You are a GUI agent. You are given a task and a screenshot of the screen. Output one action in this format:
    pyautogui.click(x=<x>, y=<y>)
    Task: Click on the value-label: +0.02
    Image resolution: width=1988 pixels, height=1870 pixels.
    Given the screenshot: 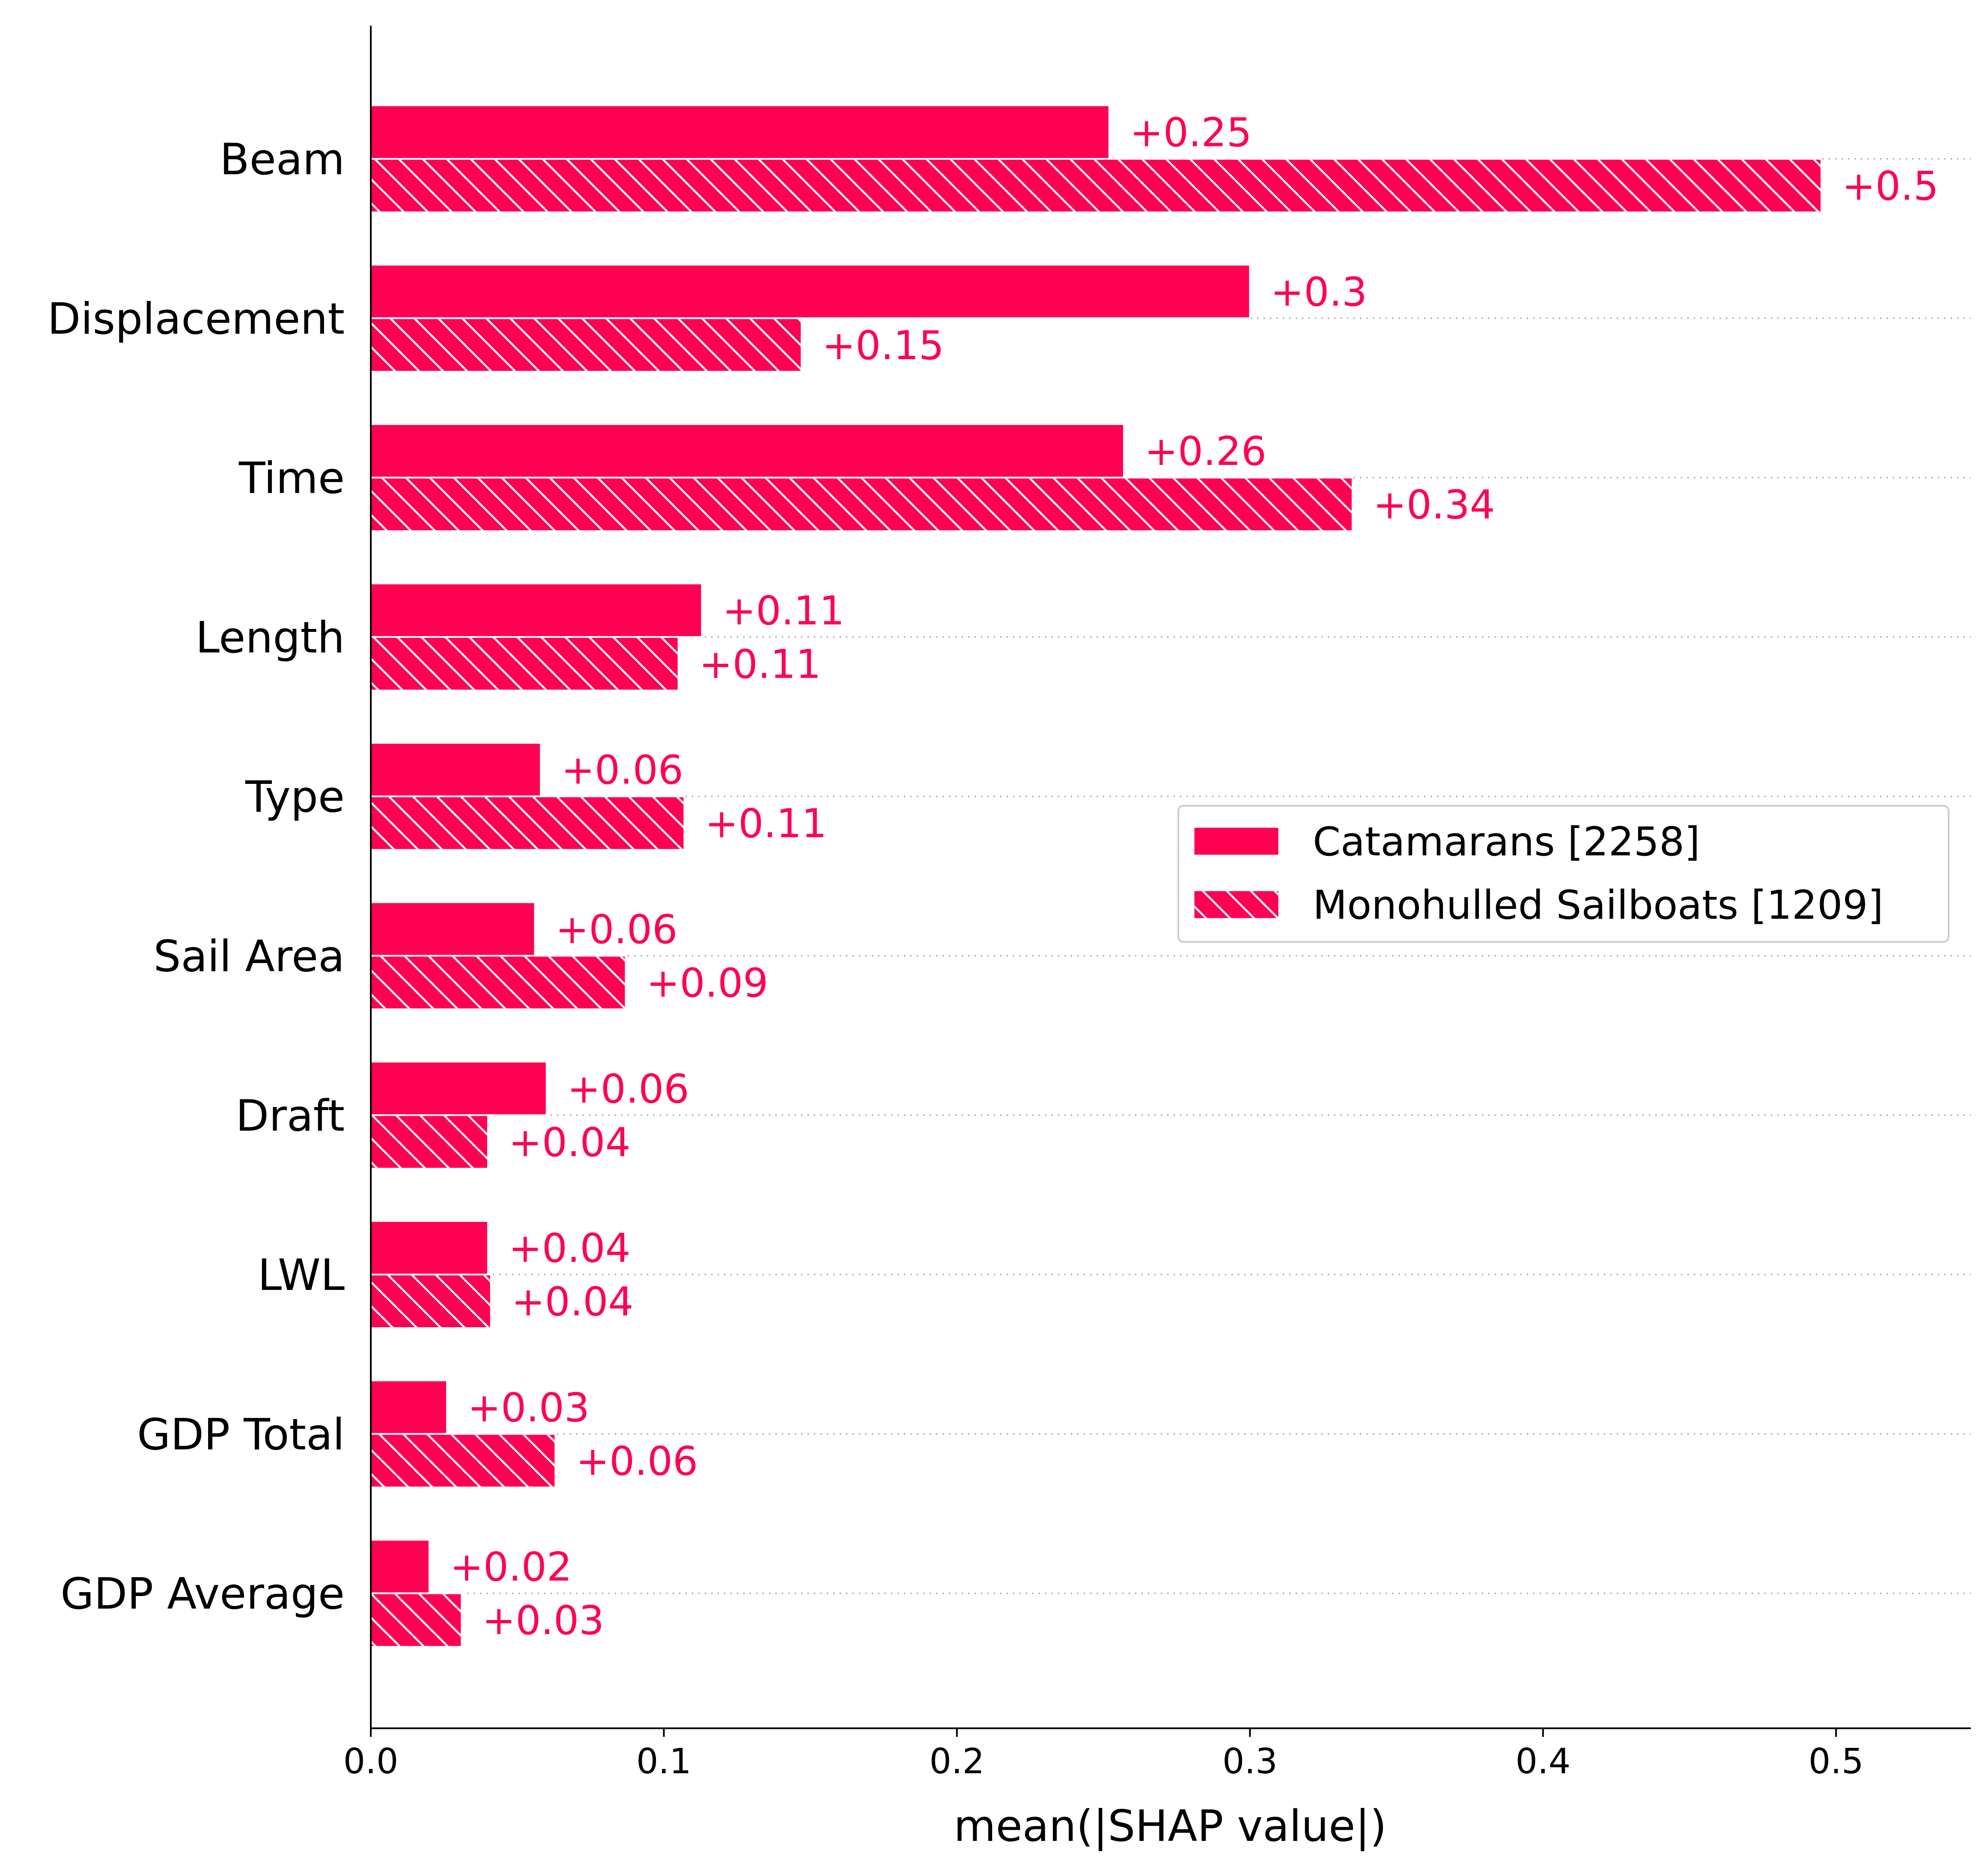 What is the action you would take?
    pyautogui.click(x=511, y=1567)
    